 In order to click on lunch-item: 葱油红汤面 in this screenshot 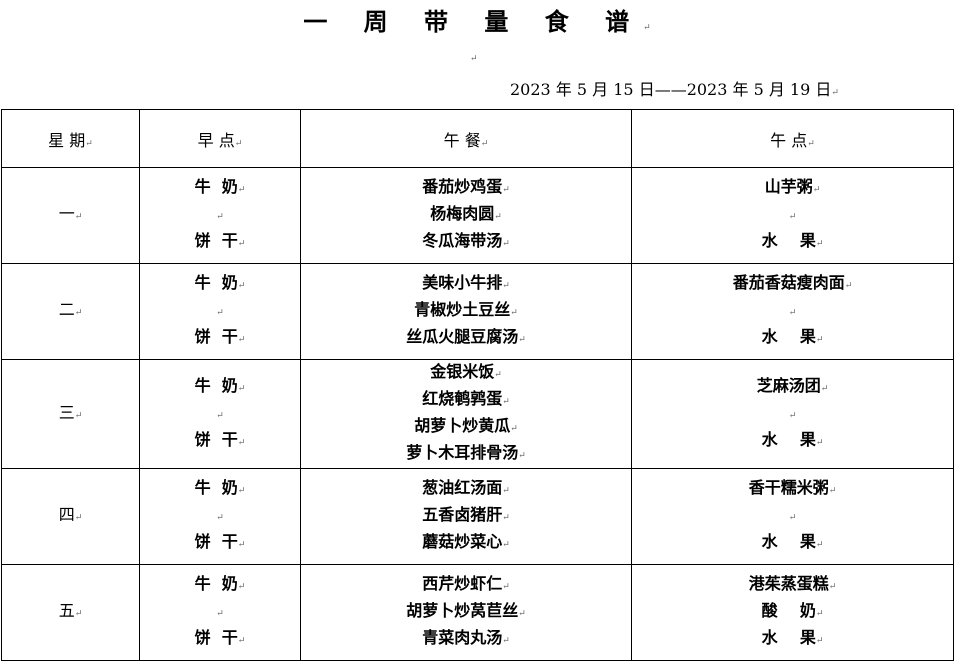, I will do `click(466, 489)`.